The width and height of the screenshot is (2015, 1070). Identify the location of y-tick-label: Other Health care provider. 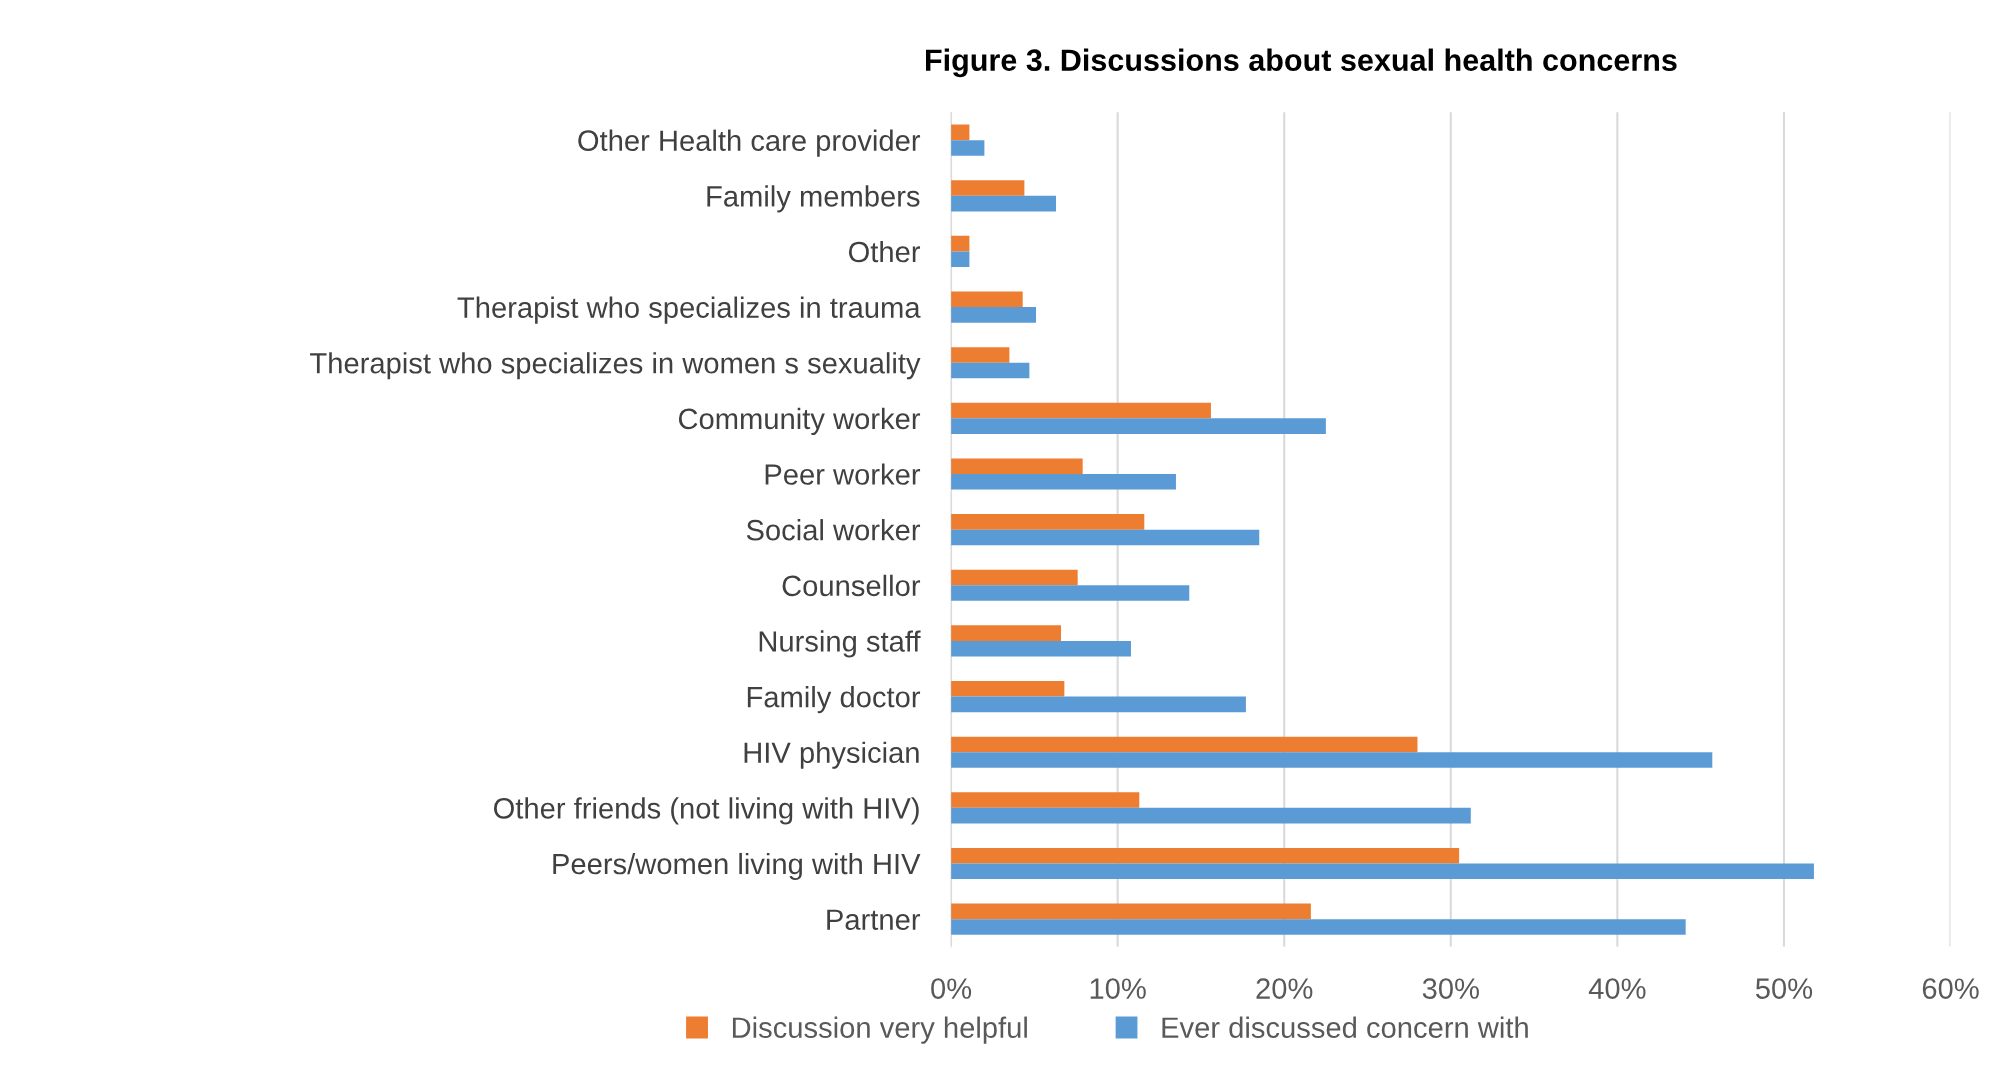
(749, 143).